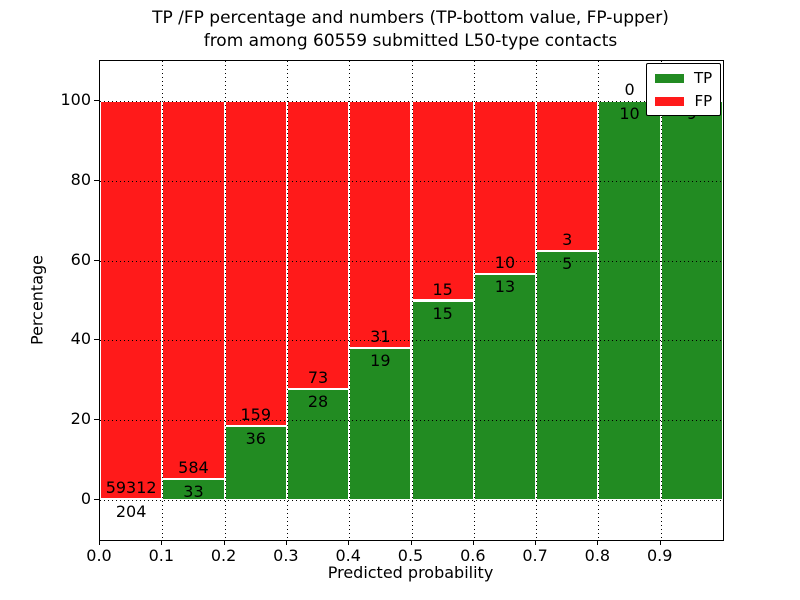 Image resolution: width=800 pixels, height=600 pixels. Describe the element at coordinates (318, 402) in the screenshot. I see `tp-count-label: 28` at that location.